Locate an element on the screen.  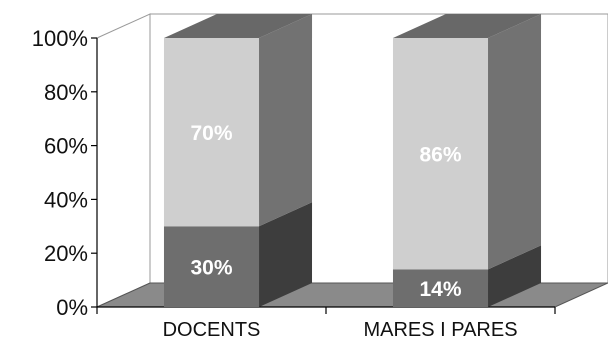
data-label: 86% is located at coordinates (440, 155).